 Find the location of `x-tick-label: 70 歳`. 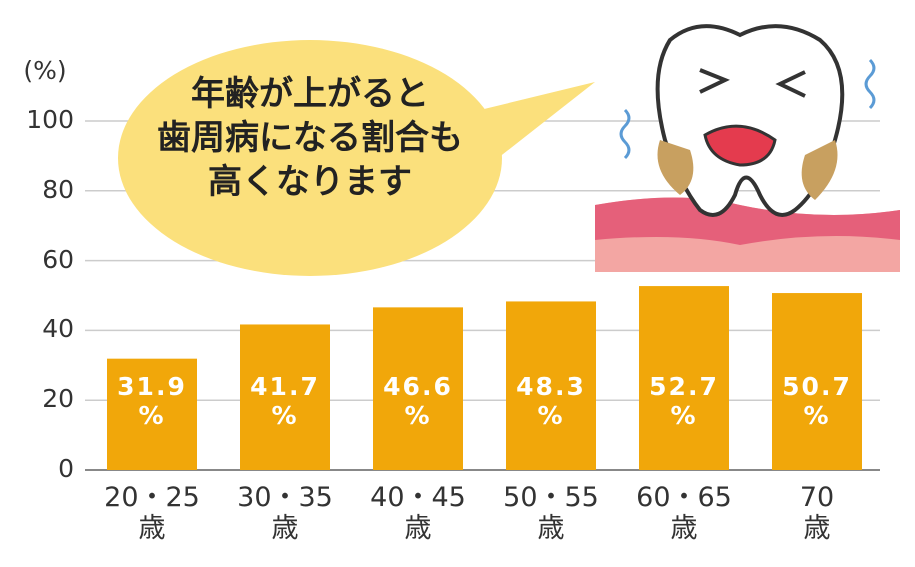

x-tick-label: 70 歳 is located at coordinates (817, 513).